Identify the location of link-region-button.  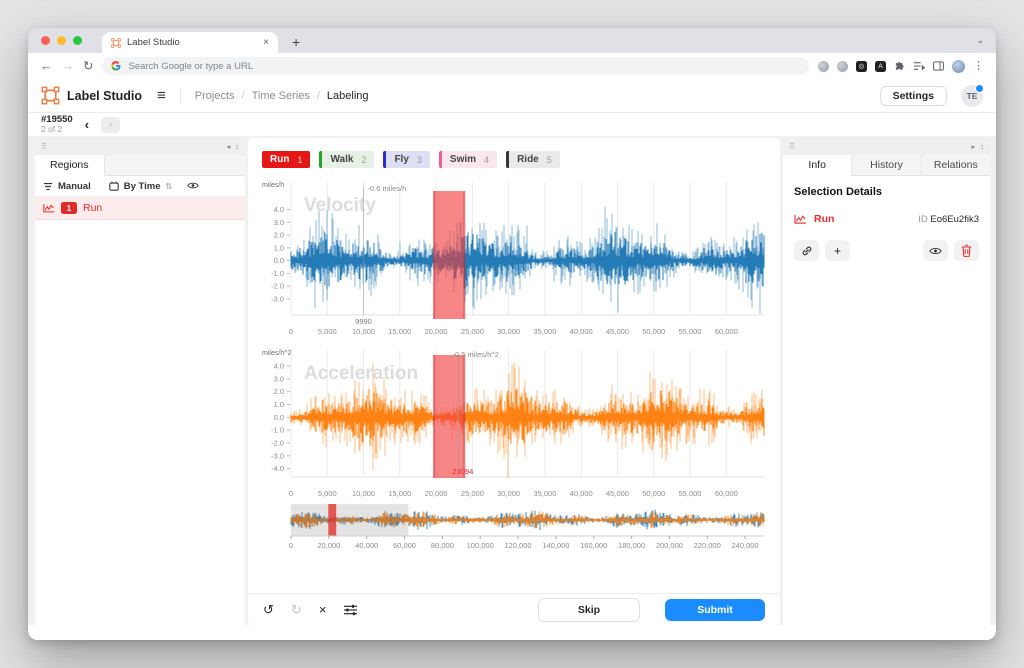
(806, 250).